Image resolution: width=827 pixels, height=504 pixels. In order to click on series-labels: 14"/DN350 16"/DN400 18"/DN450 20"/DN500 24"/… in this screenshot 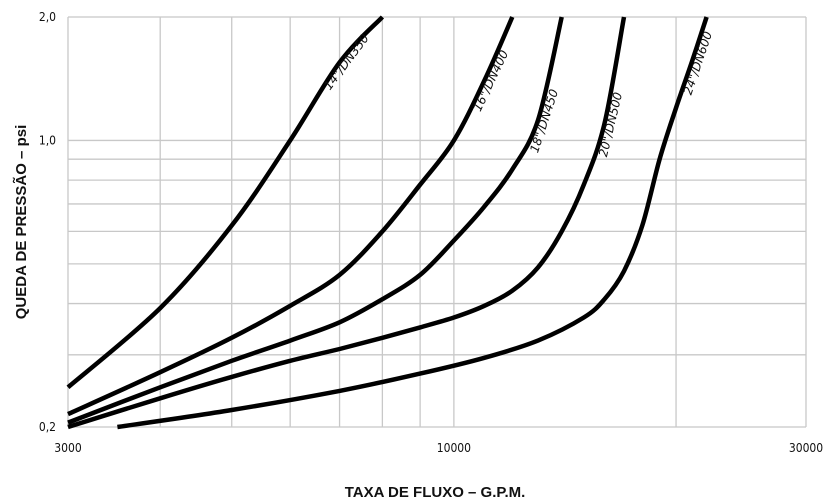, I will do `click(518, 93)`.